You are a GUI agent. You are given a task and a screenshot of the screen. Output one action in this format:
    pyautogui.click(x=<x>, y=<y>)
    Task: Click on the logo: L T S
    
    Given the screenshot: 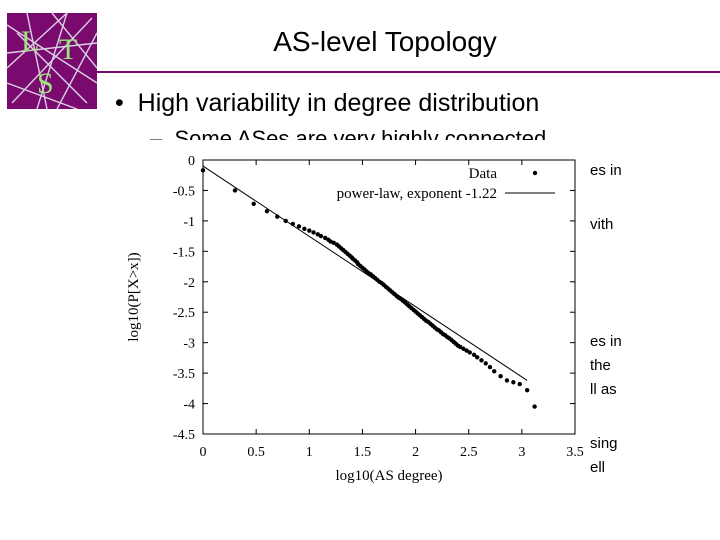 What is the action you would take?
    pyautogui.click(x=52, y=61)
    